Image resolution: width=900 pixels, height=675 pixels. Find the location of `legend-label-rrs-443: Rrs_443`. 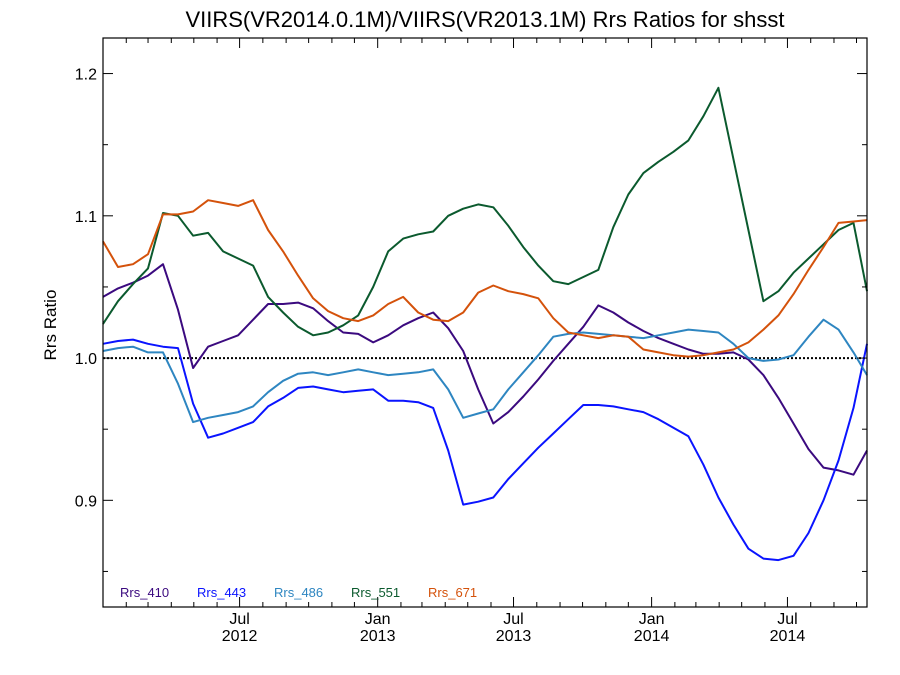

legend-label-rrs-443: Rrs_443 is located at coordinates (221, 592).